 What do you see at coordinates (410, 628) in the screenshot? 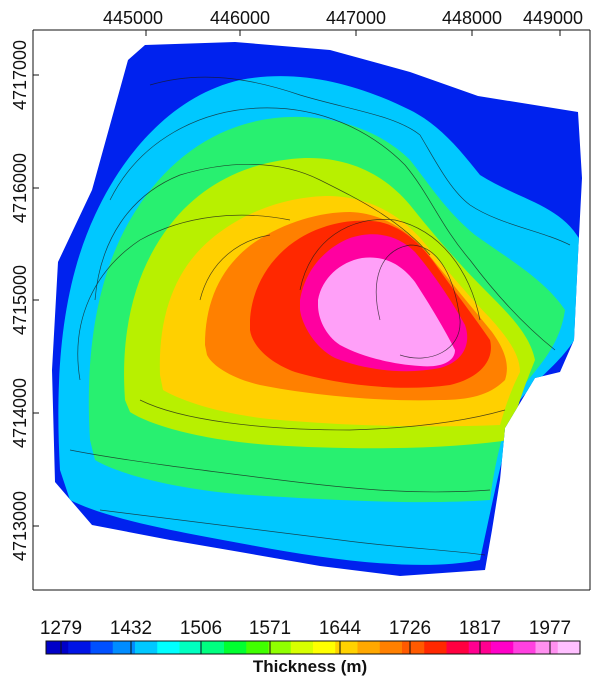
I see `color-scale-value: 1726` at bounding box center [410, 628].